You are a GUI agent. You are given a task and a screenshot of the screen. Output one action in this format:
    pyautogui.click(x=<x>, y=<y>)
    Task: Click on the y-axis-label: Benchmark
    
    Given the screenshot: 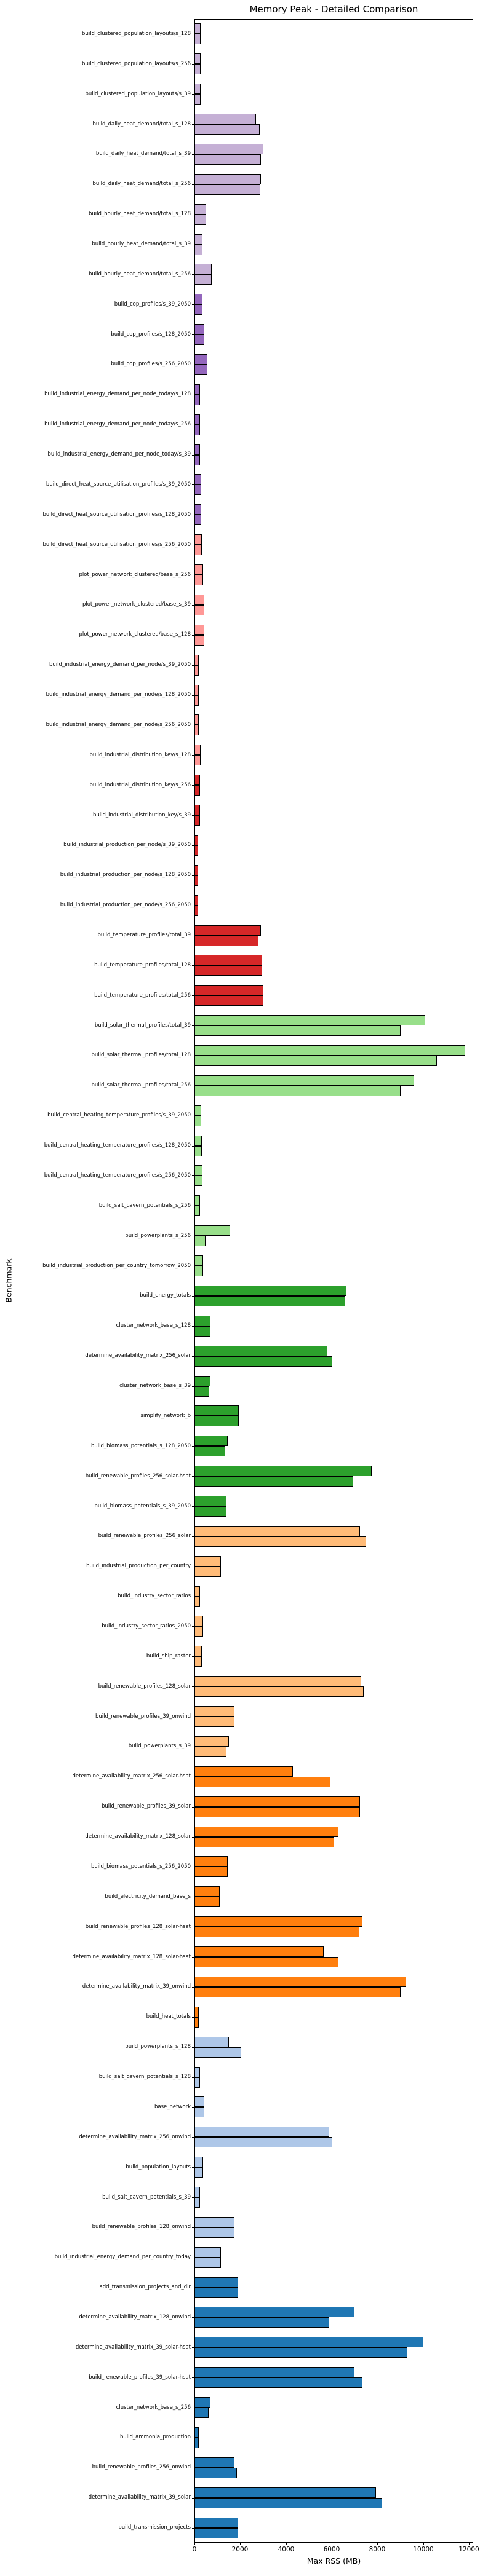 What is the action you would take?
    pyautogui.click(x=9, y=1280)
    